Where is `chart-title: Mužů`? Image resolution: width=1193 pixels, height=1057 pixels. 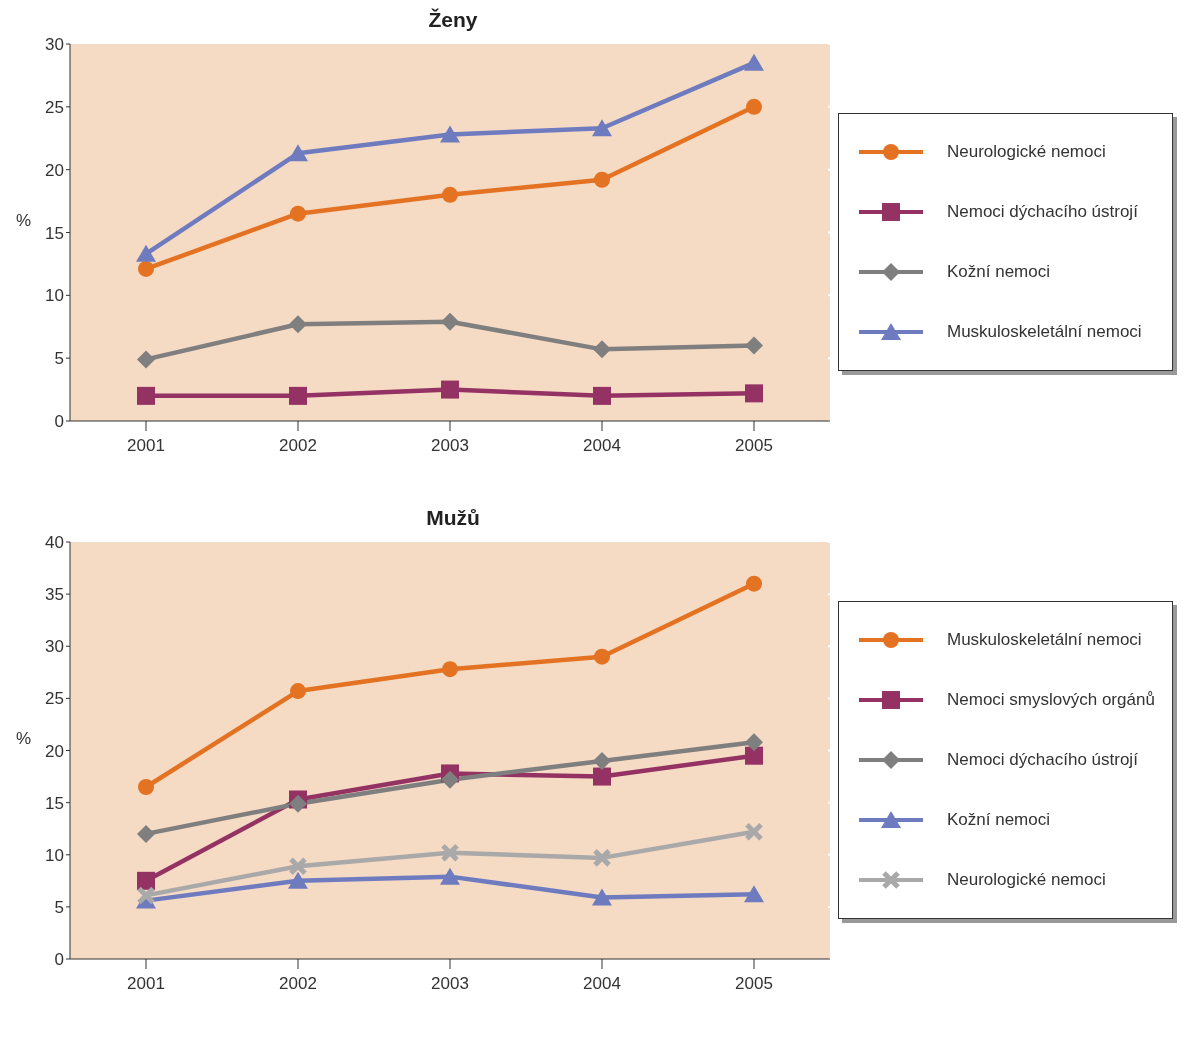 chart-title: Mužů is located at coordinates (453, 518).